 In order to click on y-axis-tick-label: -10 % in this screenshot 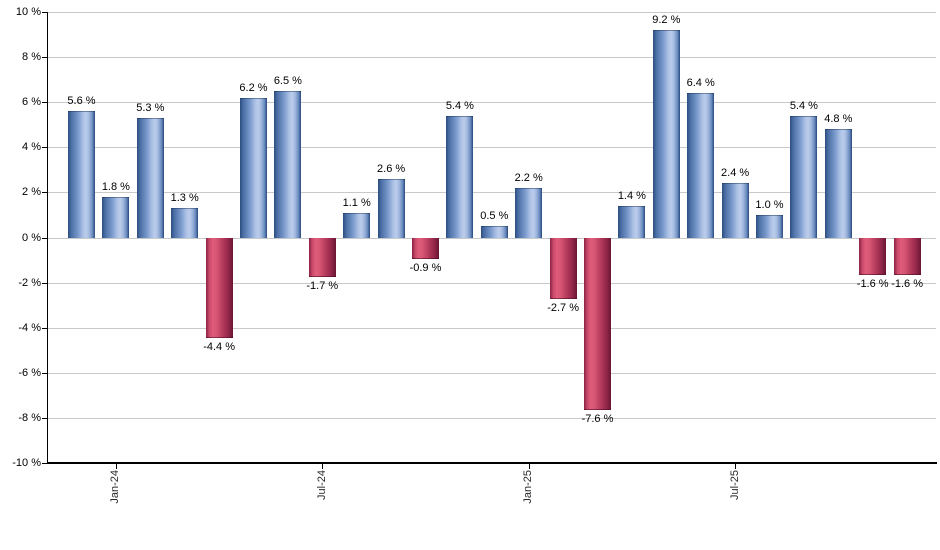, I will do `click(26, 463)`.